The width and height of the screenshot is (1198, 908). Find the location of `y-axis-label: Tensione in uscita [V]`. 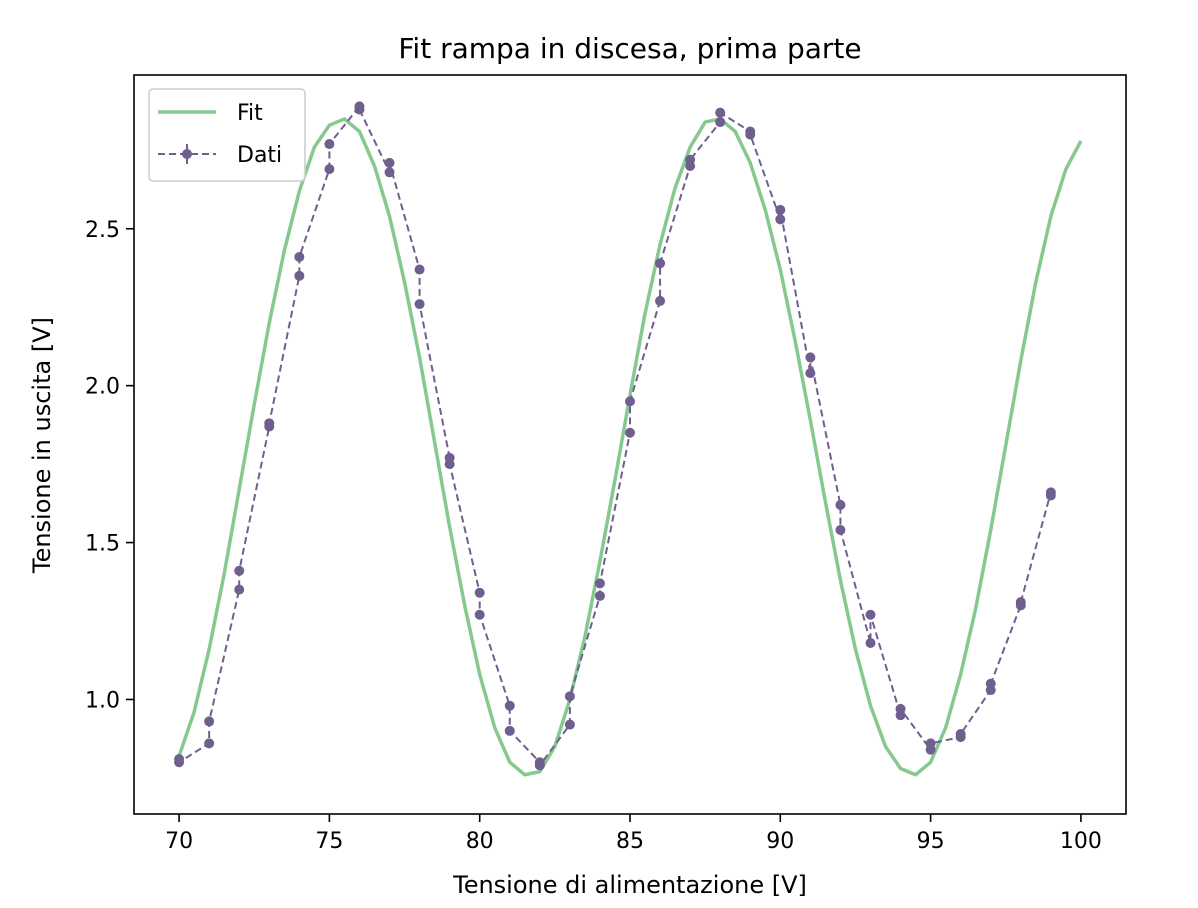

y-axis-label: Tensione in uscita [V] is located at coordinates (42, 445).